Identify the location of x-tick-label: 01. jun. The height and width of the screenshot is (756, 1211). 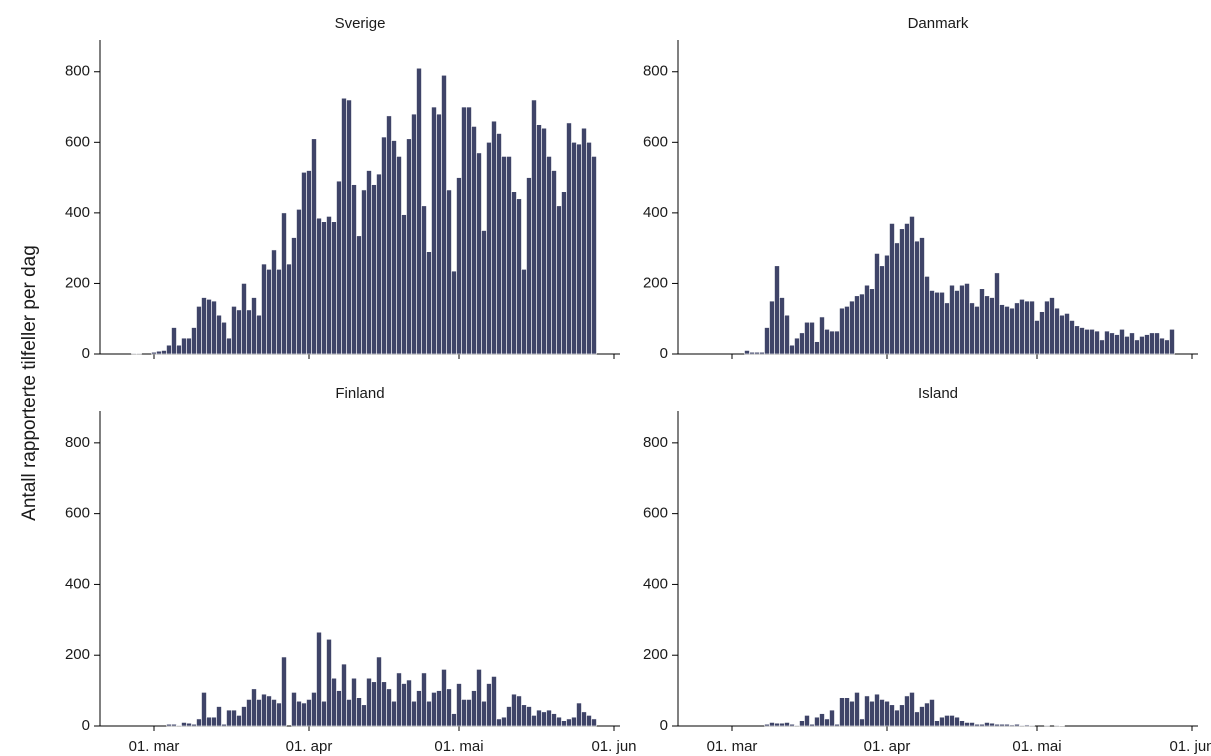
(613, 746).